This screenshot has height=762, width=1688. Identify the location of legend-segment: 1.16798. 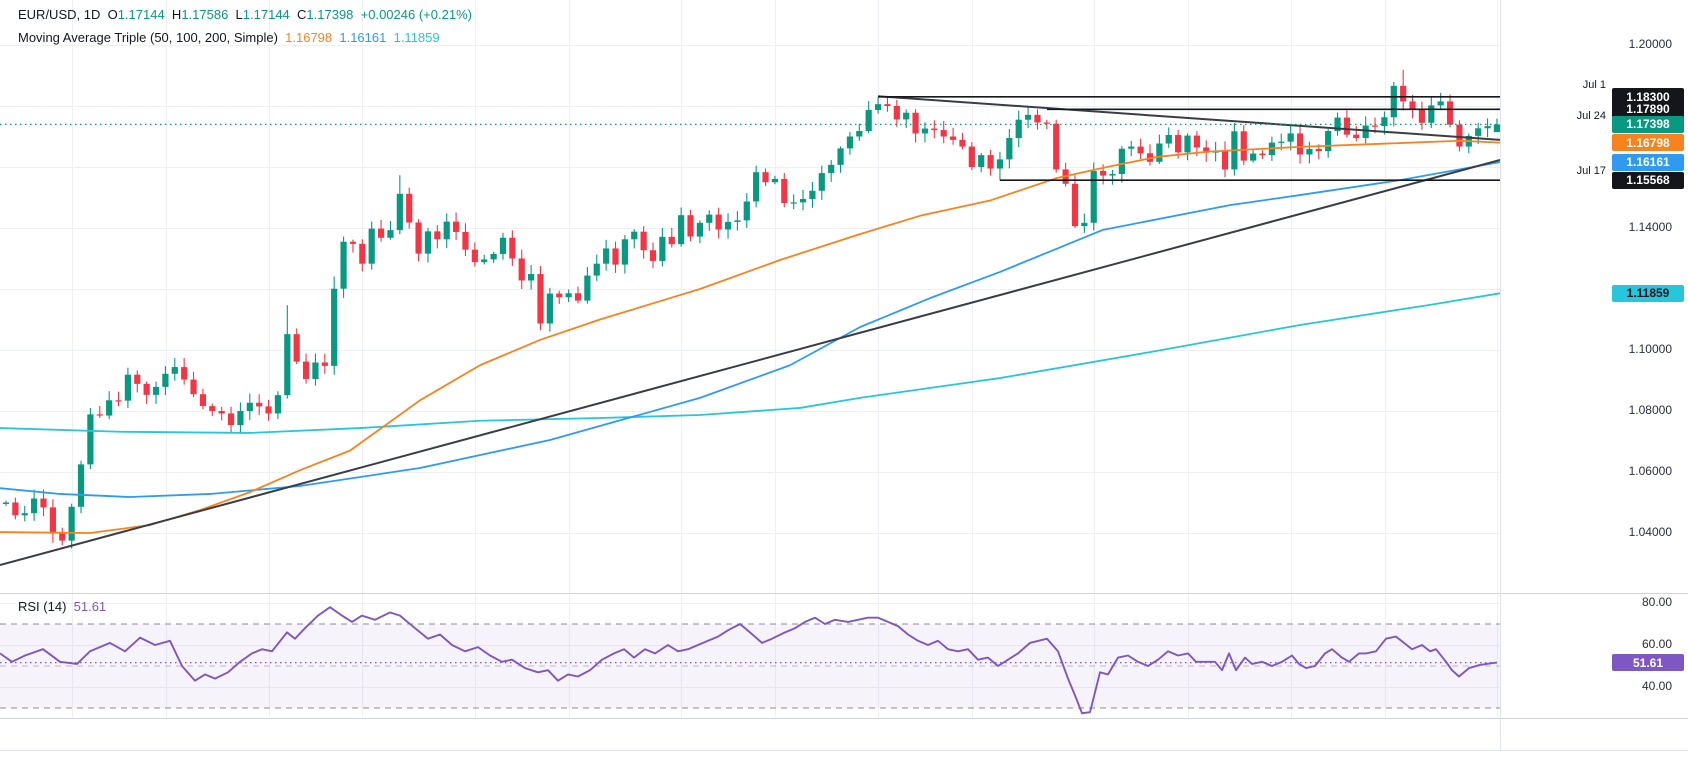
(309, 37).